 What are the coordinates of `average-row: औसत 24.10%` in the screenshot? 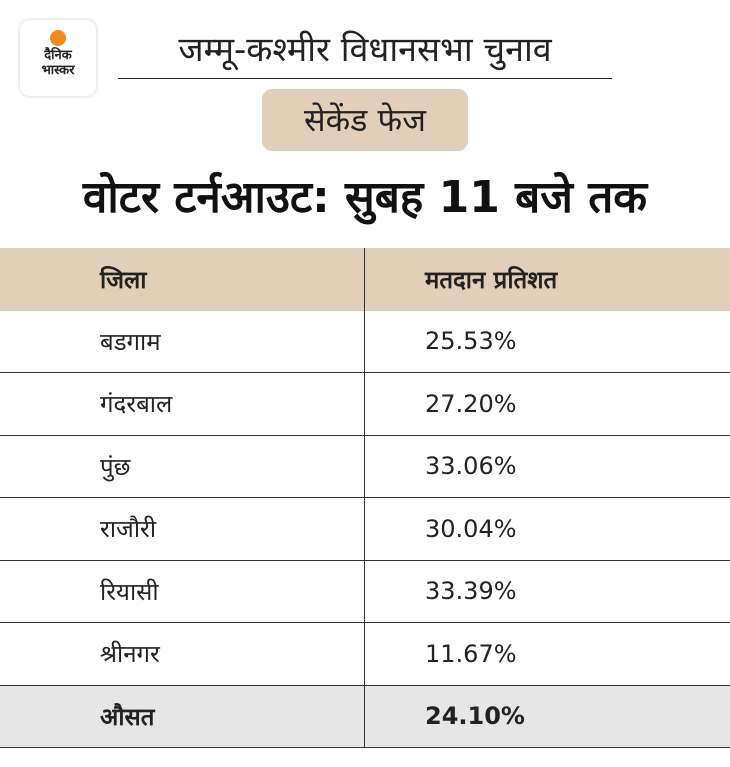 It's located at (365, 716).